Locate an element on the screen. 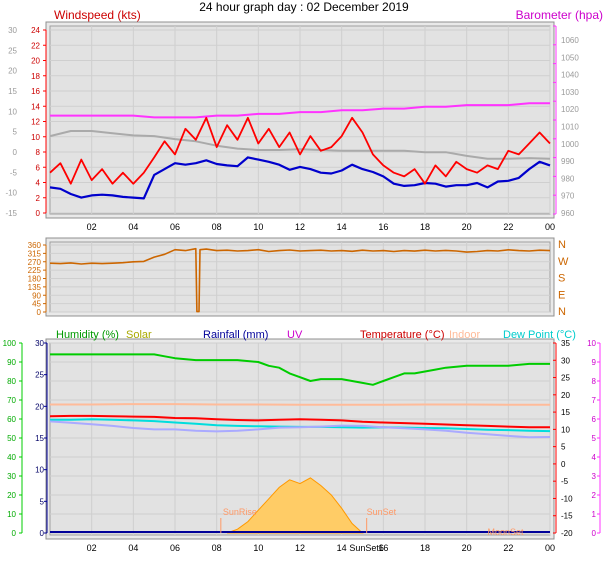 Image resolution: width=608 pixels, height=561 pixels. direction-tick: 90 is located at coordinates (36, 295).